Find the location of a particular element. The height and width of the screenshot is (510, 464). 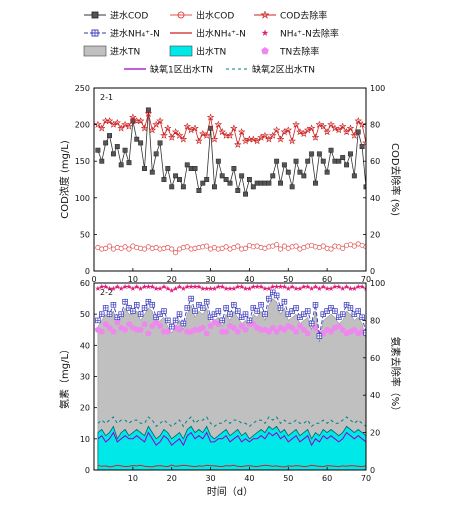

legend-label: 进水NH₄⁺-N is located at coordinates (135, 34).